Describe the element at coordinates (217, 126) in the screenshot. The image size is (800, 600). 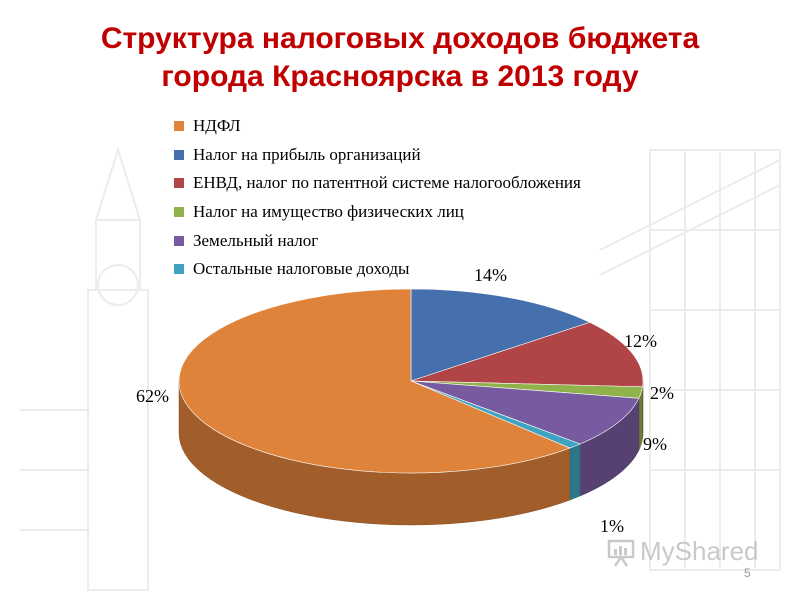
I see `legend-label: НДФЛ` at that location.